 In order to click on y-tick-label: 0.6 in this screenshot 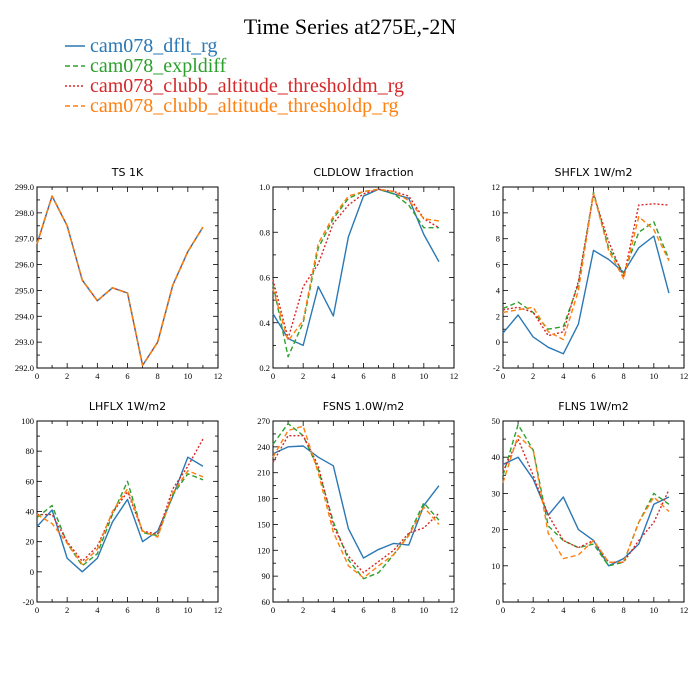, I will do `click(264, 278)`.